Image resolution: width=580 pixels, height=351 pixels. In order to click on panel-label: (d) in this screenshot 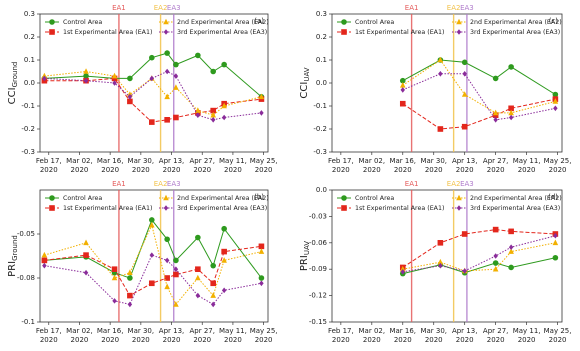, I will do `click(553, 197)`.